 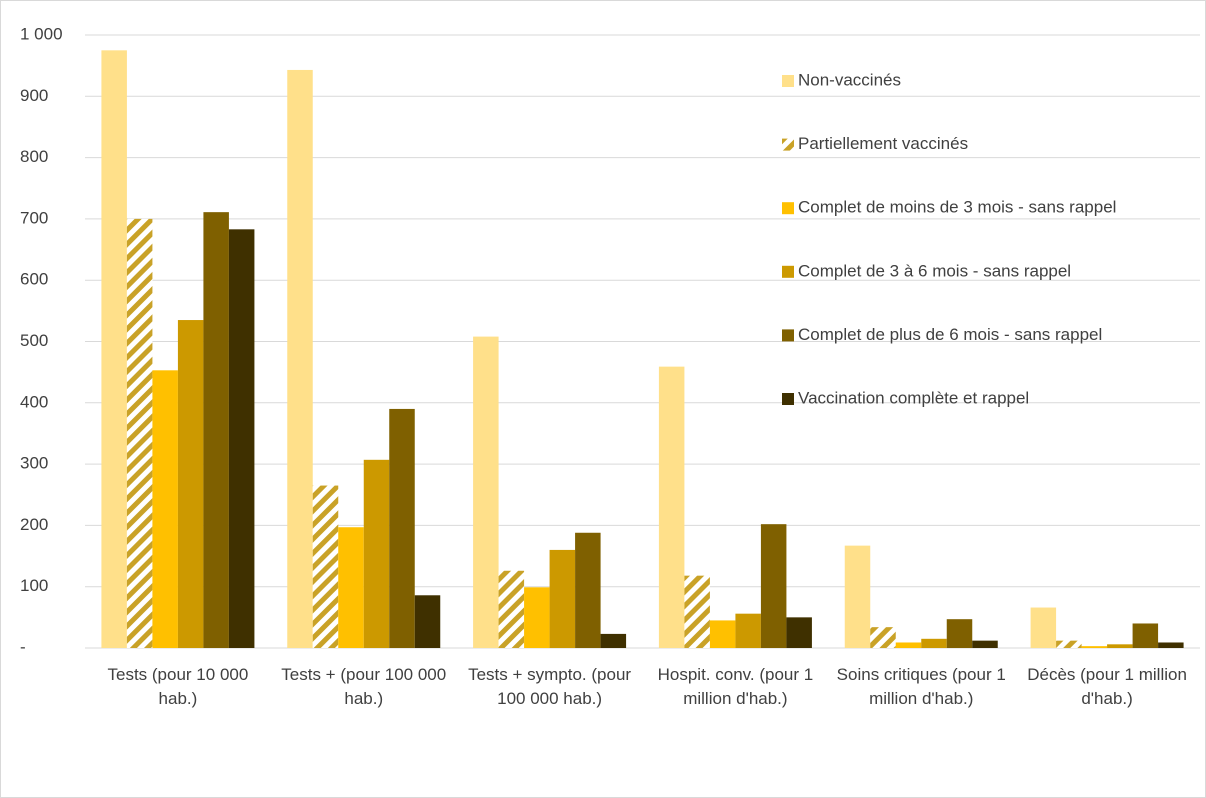 I want to click on x-tick-label: Décès (pour 1 million d'hab.), so click(x=1107, y=686).